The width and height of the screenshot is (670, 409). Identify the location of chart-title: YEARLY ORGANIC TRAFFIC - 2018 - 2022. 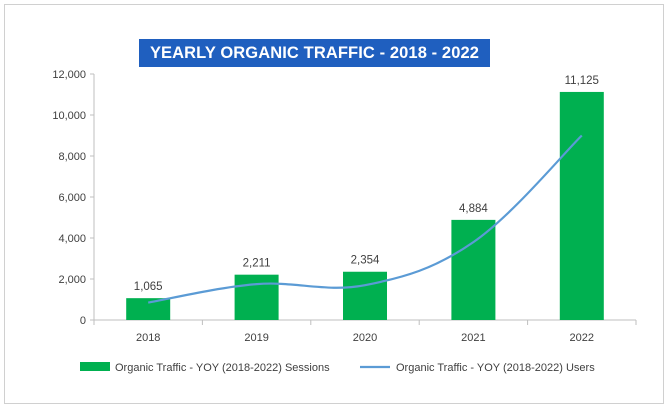
(314, 53).